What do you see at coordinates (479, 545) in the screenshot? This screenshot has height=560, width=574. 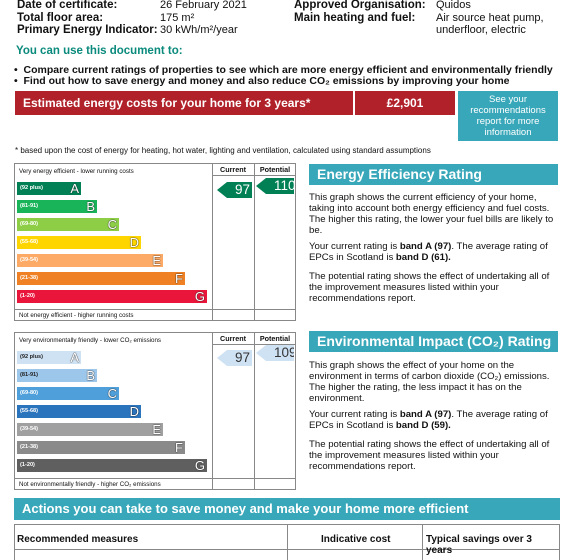 I see `col-typical-savings: Typical savings over 3 years` at bounding box center [479, 545].